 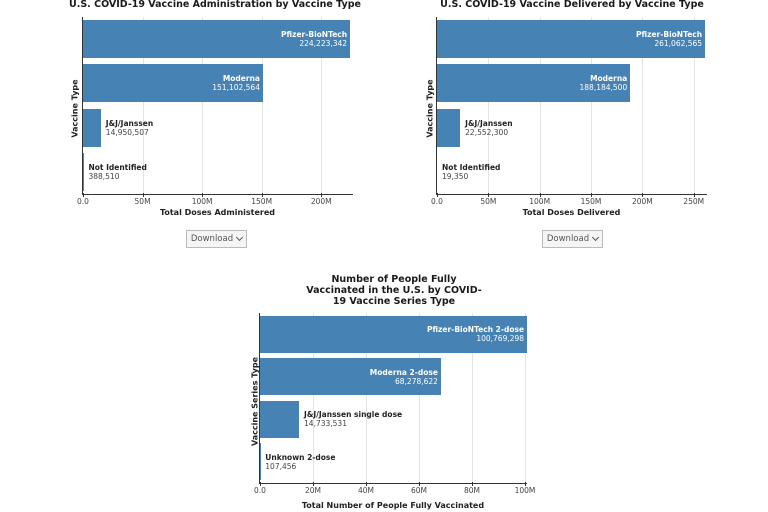 What do you see at coordinates (312, 490) in the screenshot?
I see `x-tick-label: 20M` at bounding box center [312, 490].